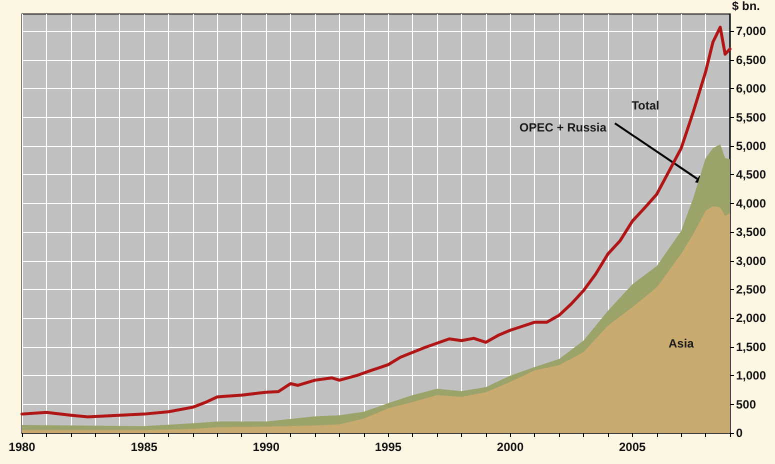 This screenshot has height=464, width=775. Describe the element at coordinates (739, 433) in the screenshot. I see `y-tick-label: 0` at that location.